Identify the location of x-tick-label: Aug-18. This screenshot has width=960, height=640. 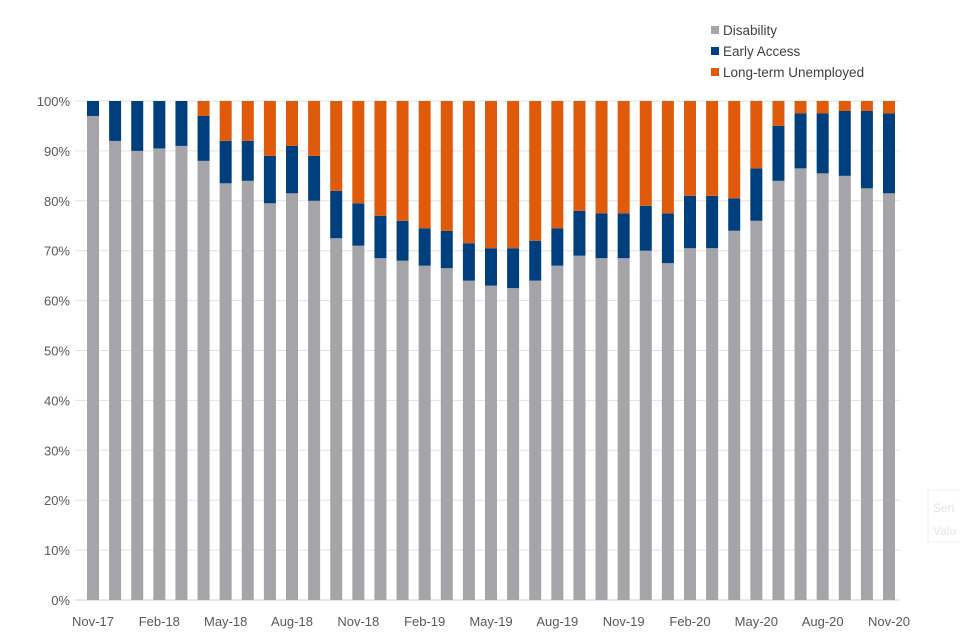
(292, 621).